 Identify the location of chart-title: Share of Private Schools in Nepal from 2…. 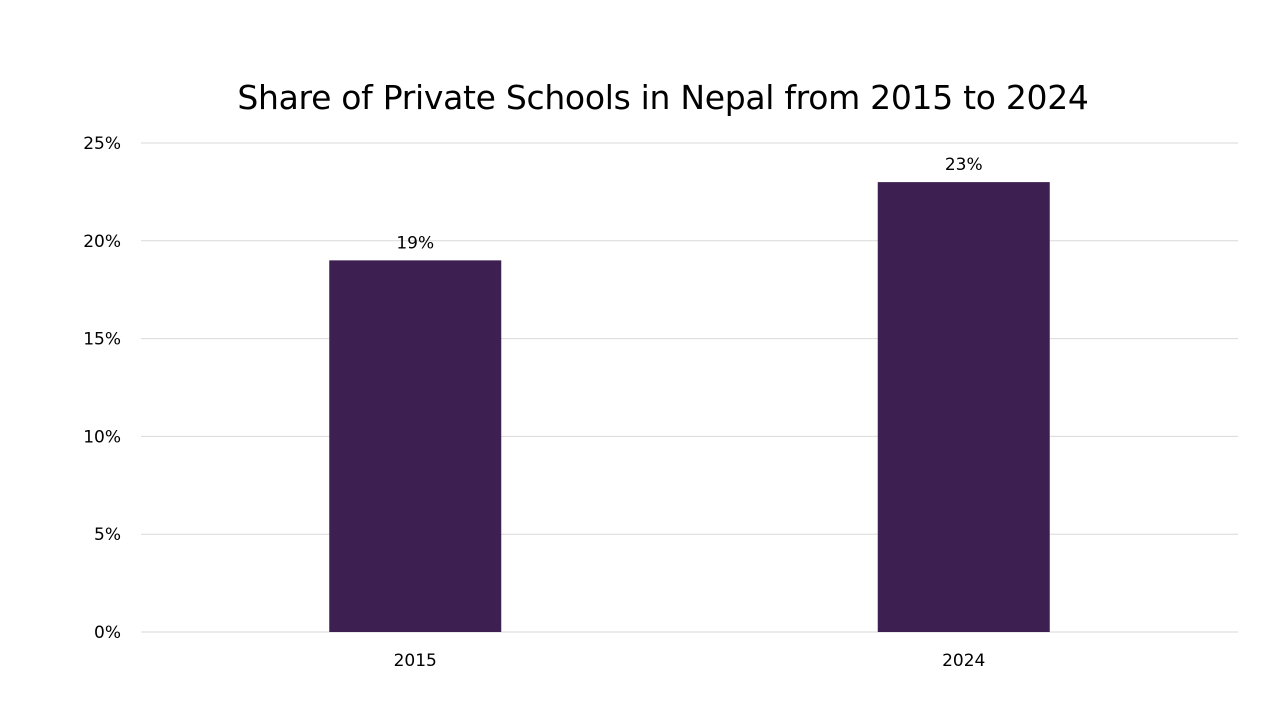
(663, 97).